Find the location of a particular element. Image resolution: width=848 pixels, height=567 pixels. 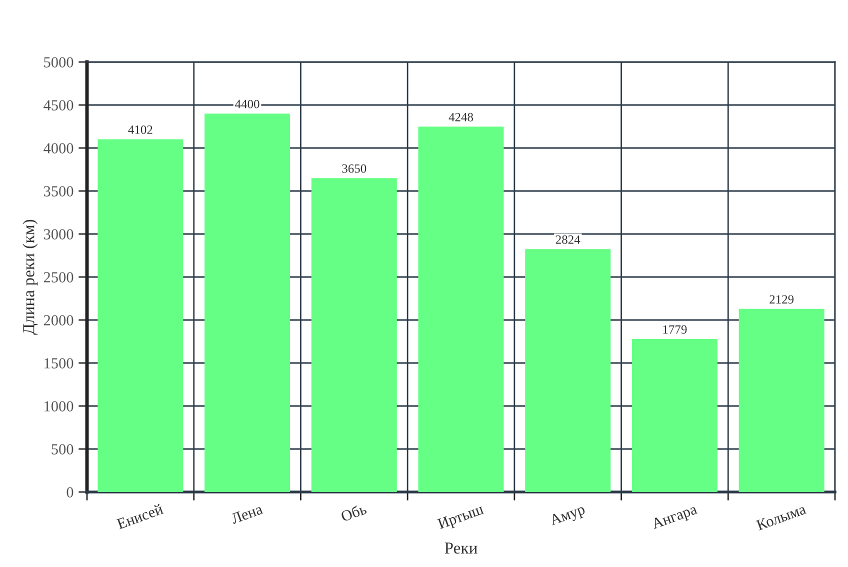

data-label: 1779 is located at coordinates (675, 329).